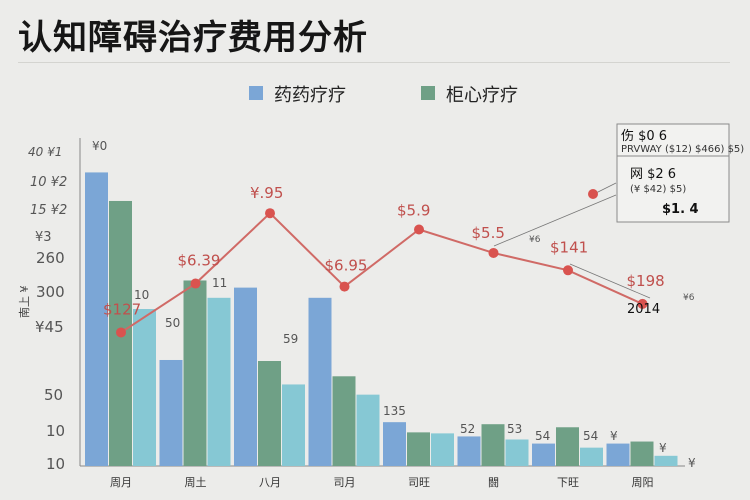 This screenshot has width=750, height=500. I want to click on bar-value-label: ¥0, so click(99, 146).